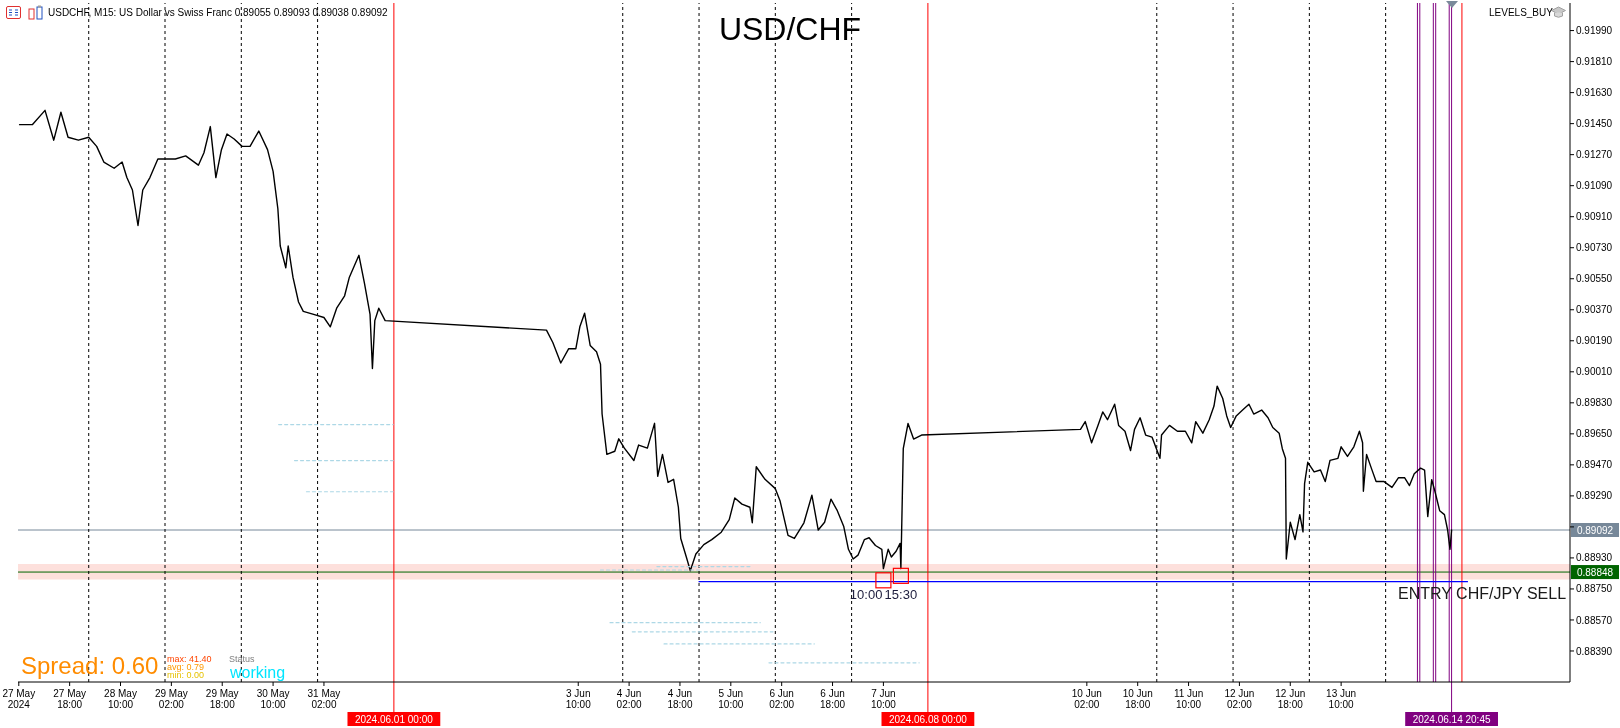 The height and width of the screenshot is (728, 1620). I want to click on x-tick-label: 12 Jun 18:00, so click(1290, 698).